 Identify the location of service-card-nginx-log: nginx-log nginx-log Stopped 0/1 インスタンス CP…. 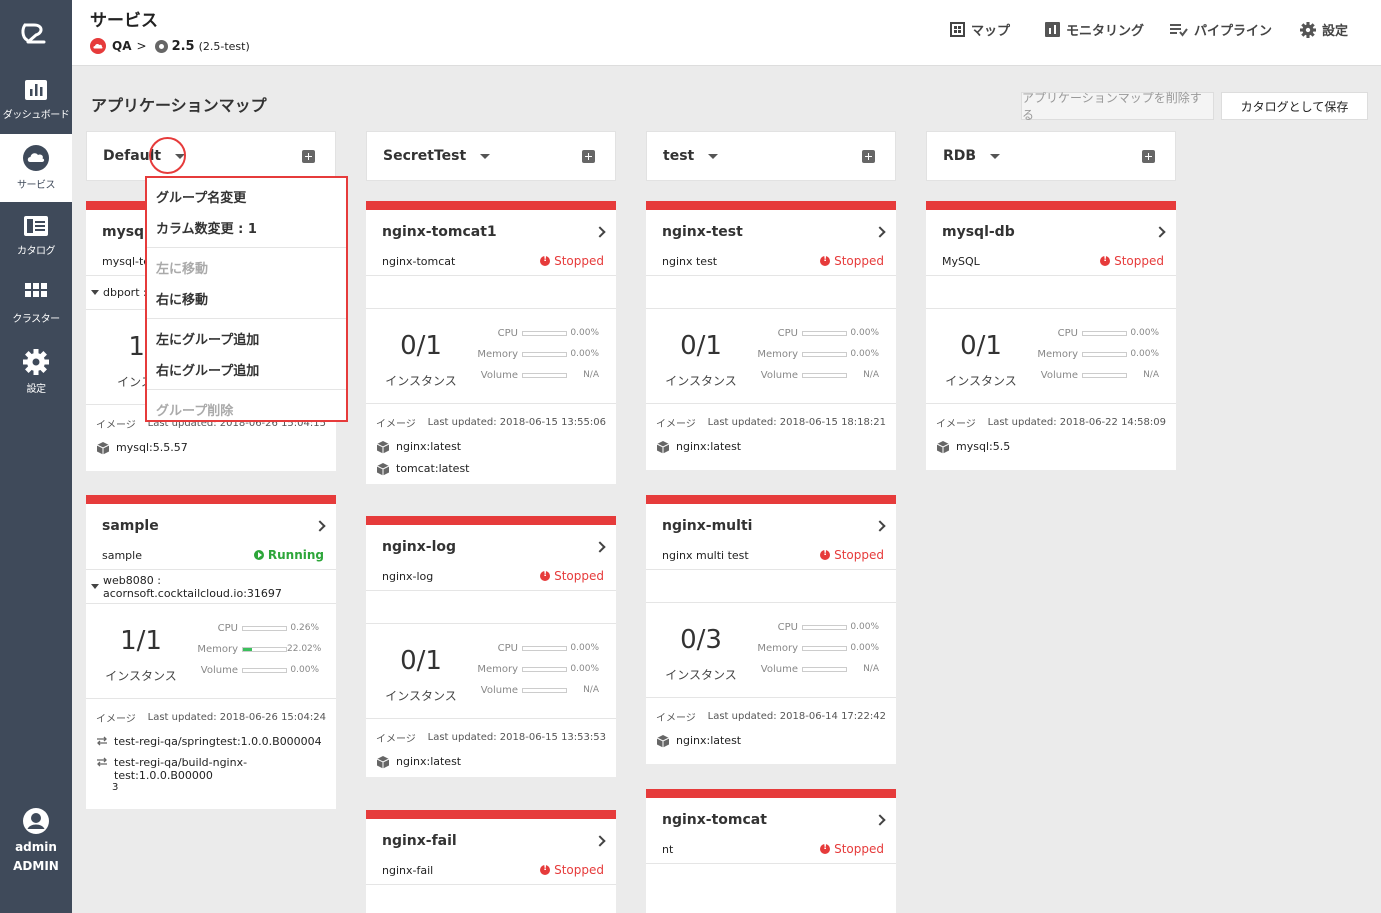
(491, 646).